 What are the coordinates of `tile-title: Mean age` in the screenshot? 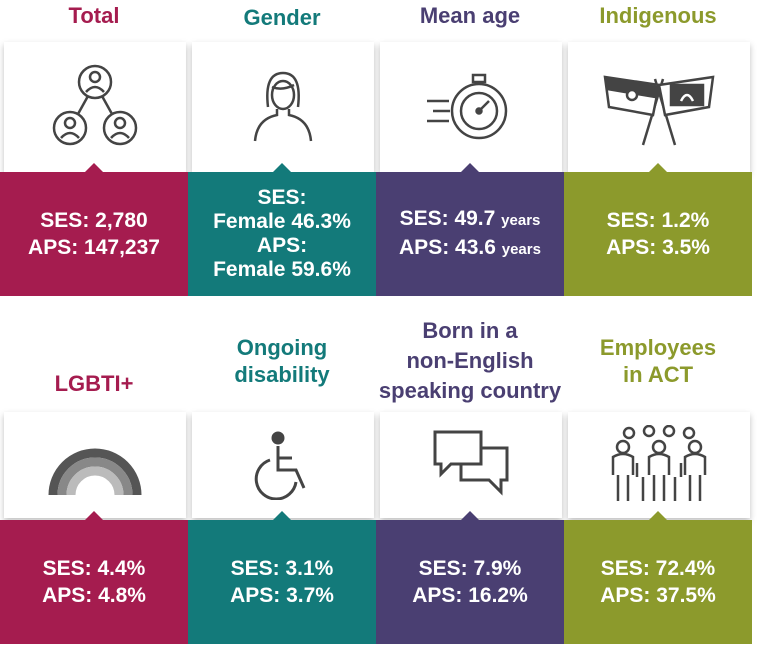 It's located at (470, 15).